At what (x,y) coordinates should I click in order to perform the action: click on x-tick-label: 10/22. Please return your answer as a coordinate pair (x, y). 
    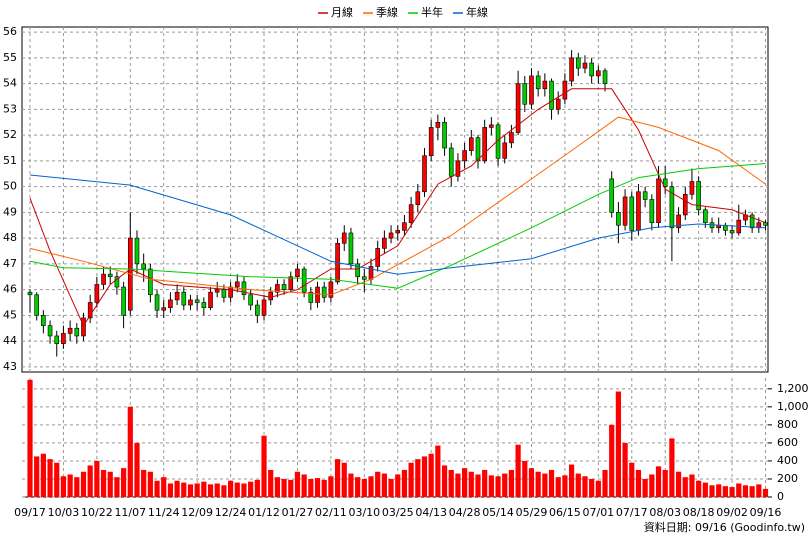
    Looking at the image, I should click on (97, 512).